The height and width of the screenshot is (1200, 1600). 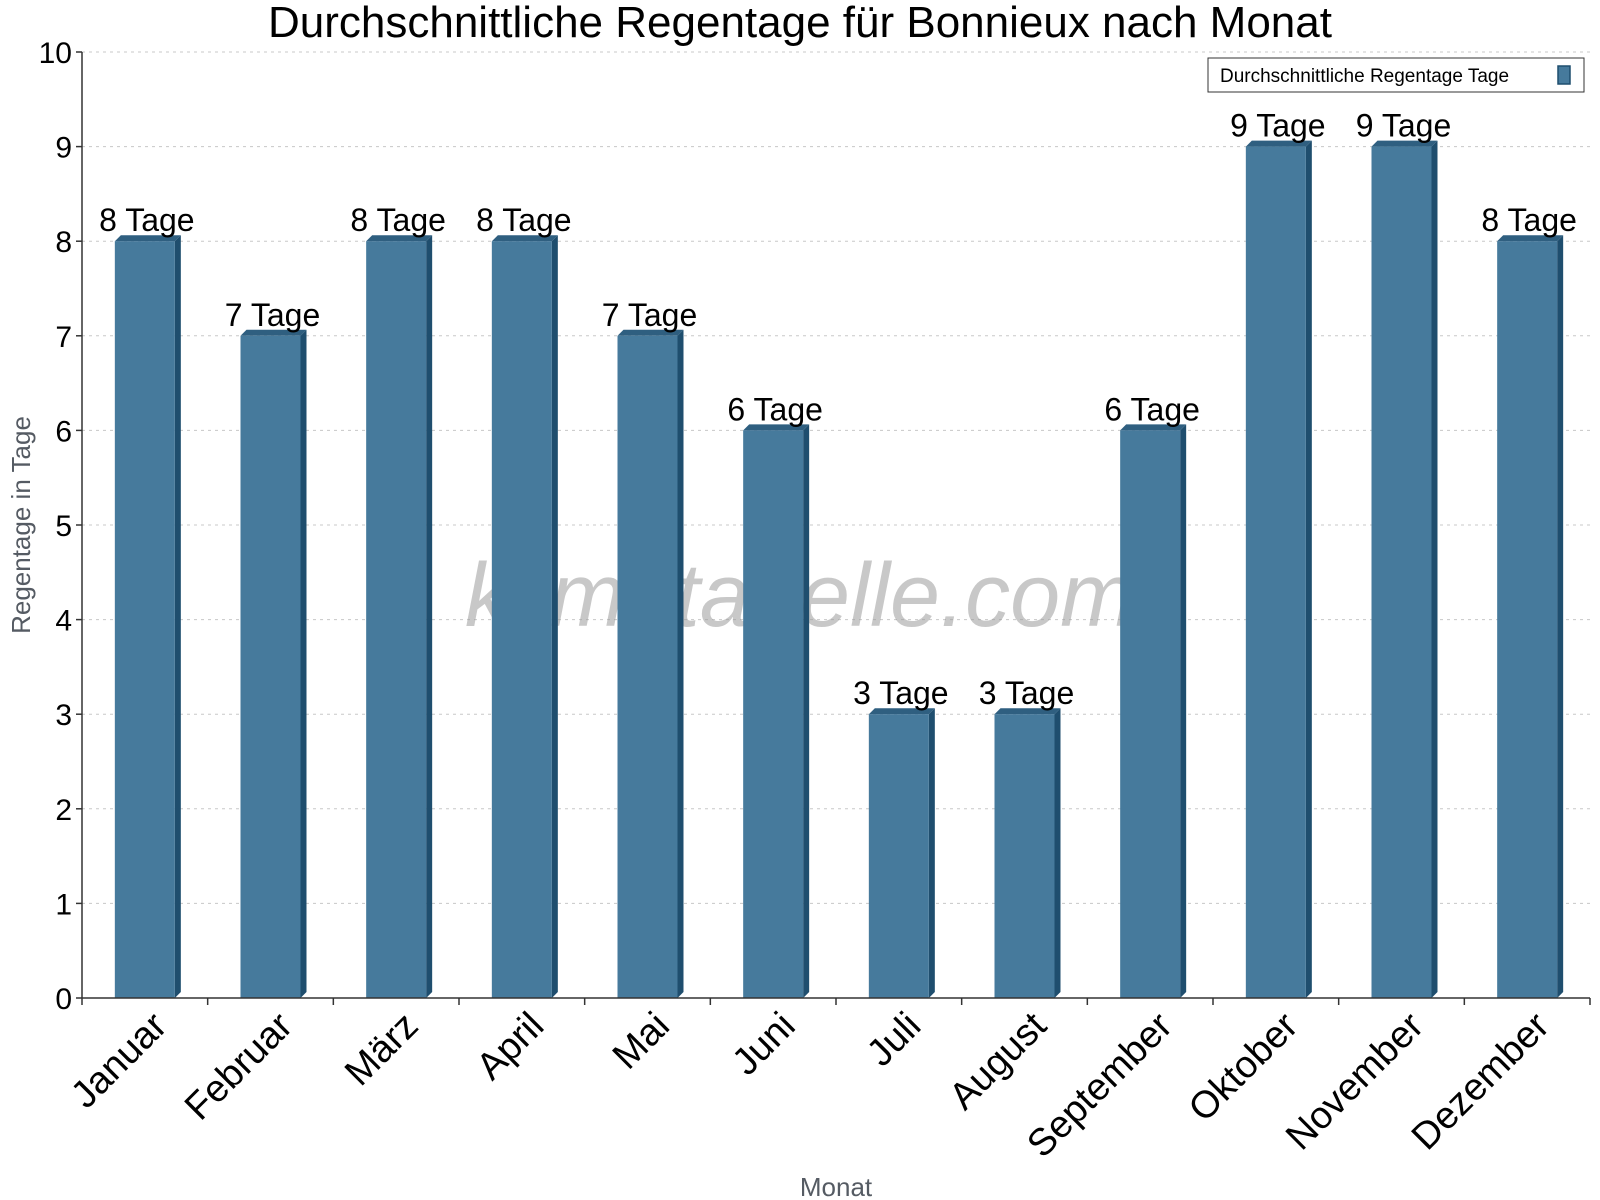 I want to click on legend-box, so click(x=1396, y=75).